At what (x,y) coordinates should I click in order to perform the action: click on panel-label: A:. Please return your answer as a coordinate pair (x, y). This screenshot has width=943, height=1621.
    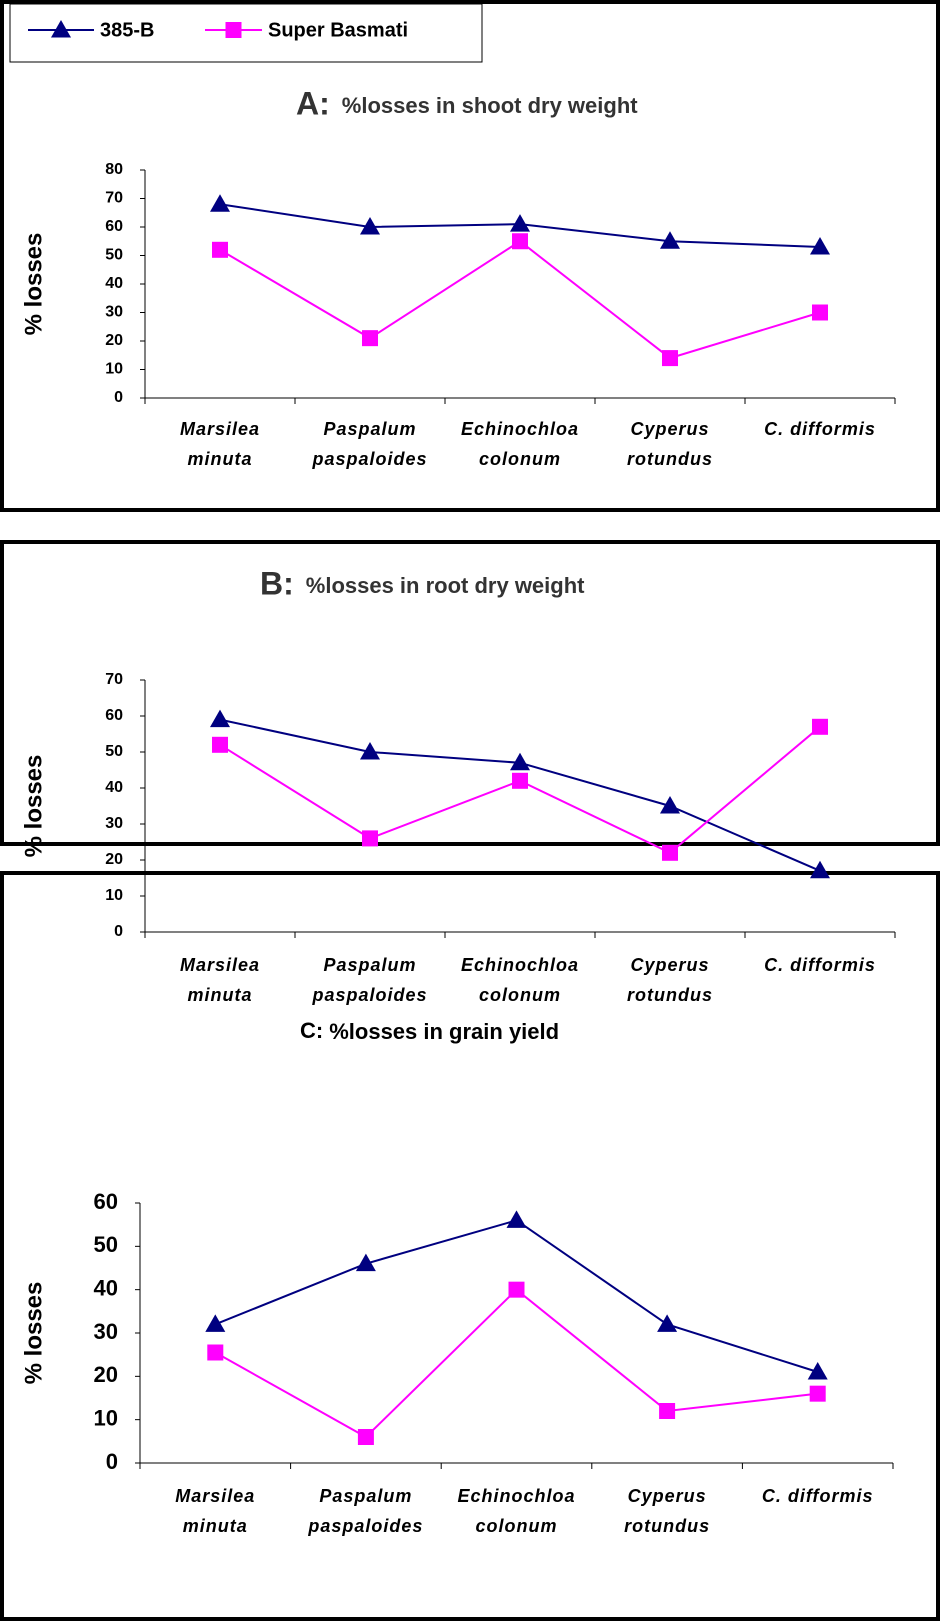
    Looking at the image, I should click on (313, 103).